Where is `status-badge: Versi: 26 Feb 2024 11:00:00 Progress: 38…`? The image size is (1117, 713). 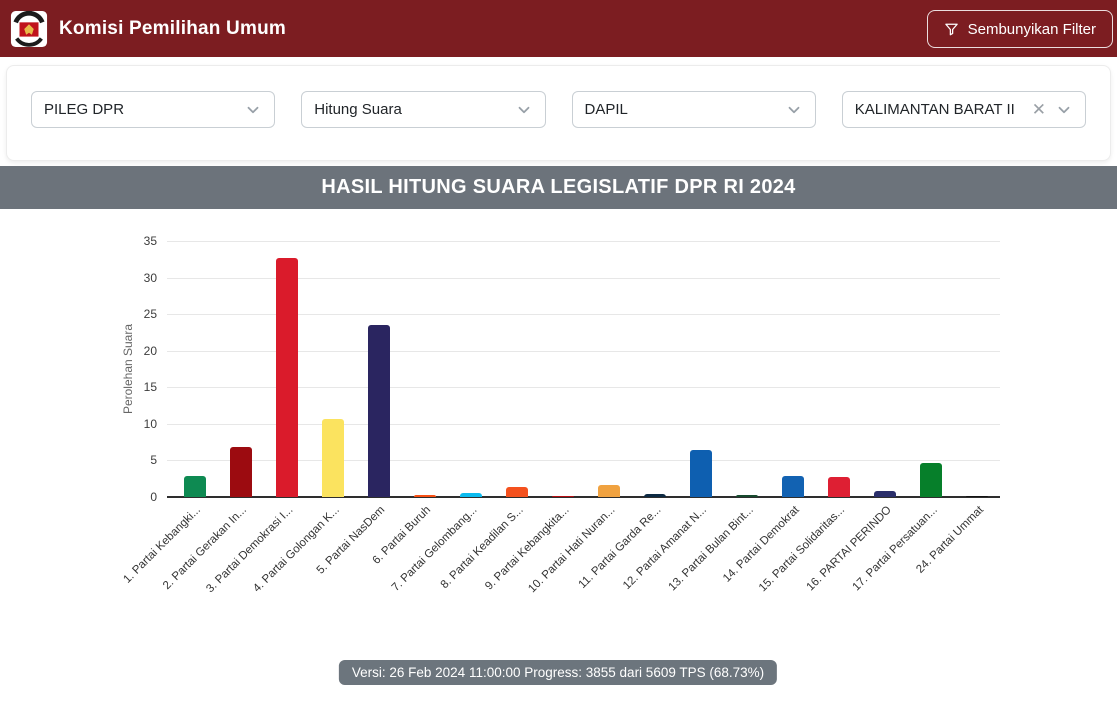
status-badge: Versi: 26 Feb 2024 11:00:00 Progress: 38… is located at coordinates (558, 672).